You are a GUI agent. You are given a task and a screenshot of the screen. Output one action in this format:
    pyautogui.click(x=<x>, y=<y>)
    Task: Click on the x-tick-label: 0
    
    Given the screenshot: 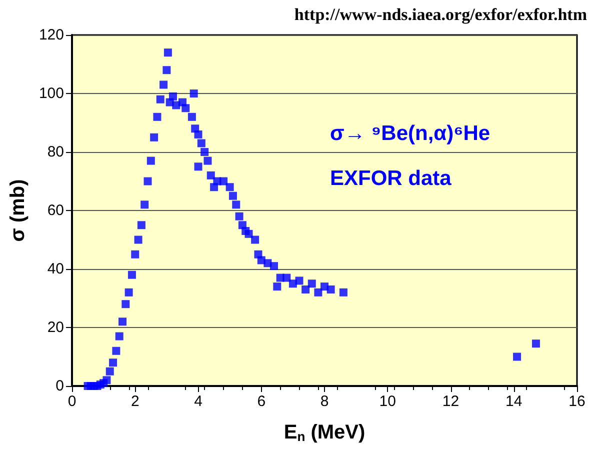 What is the action you would take?
    pyautogui.click(x=72, y=401)
    